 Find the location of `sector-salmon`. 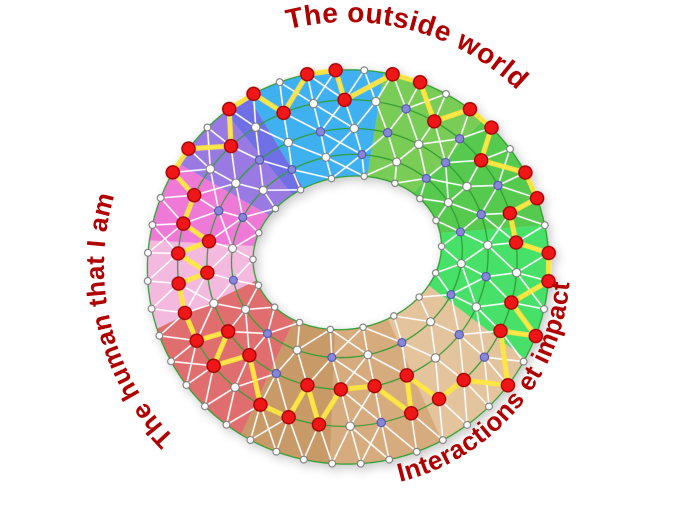

sector-salmon is located at coordinates (233, 360).